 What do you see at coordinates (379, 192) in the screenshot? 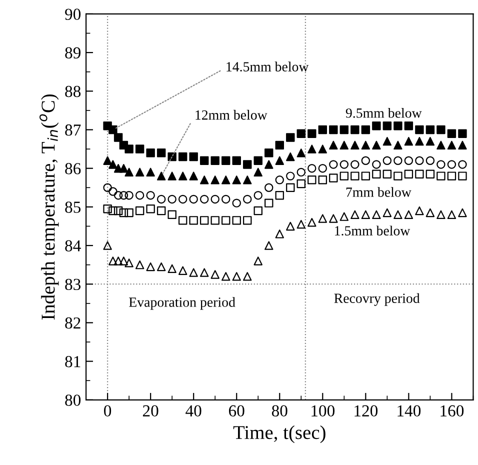
I see `annotation: 7mm below` at bounding box center [379, 192].